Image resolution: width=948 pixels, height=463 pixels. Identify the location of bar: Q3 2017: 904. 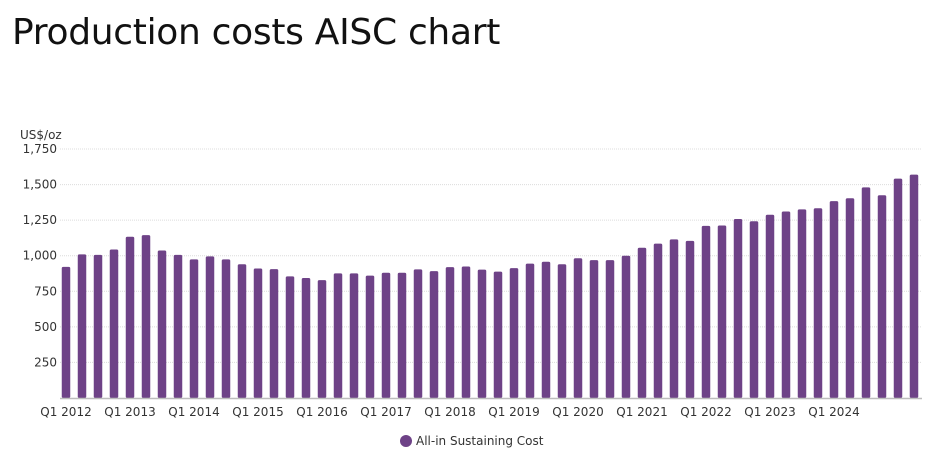
(418, 333).